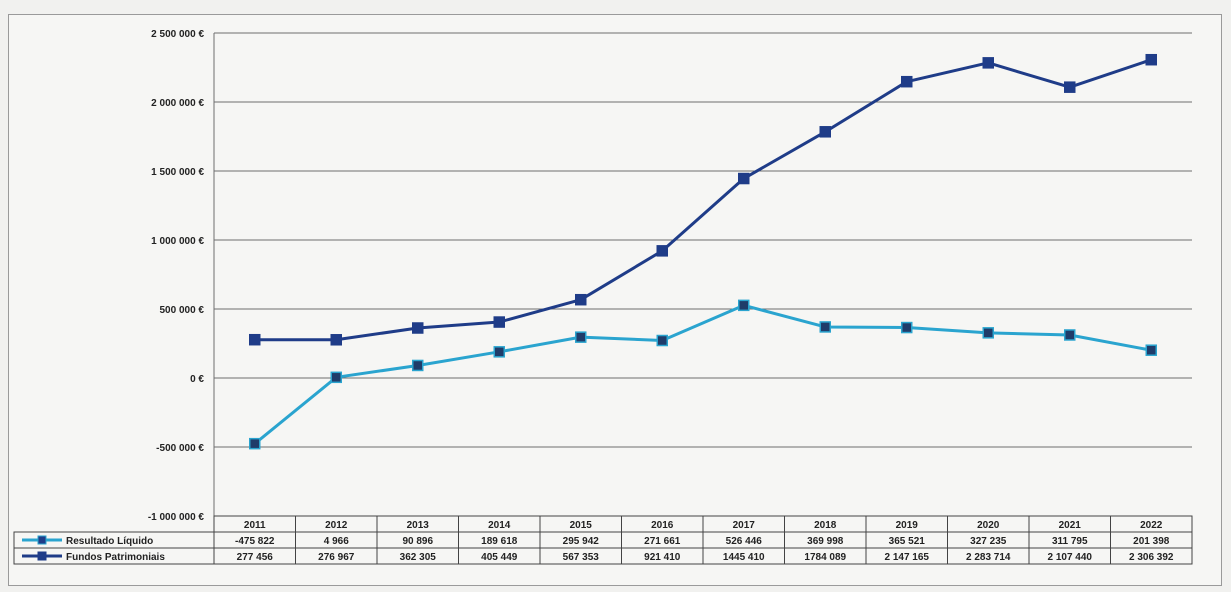  I want to click on x-category-label: 2022, so click(1151, 525).